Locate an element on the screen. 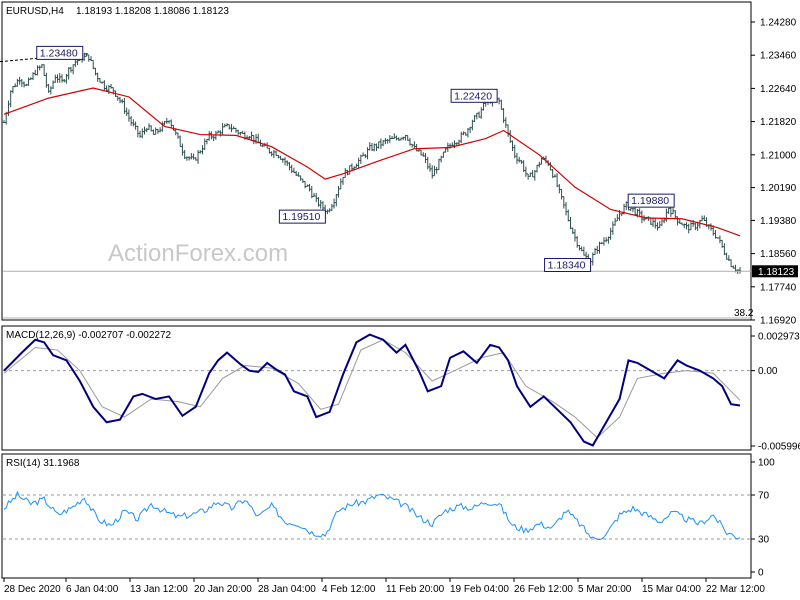 The width and height of the screenshot is (800, 600). rsi-line is located at coordinates (372, 515).